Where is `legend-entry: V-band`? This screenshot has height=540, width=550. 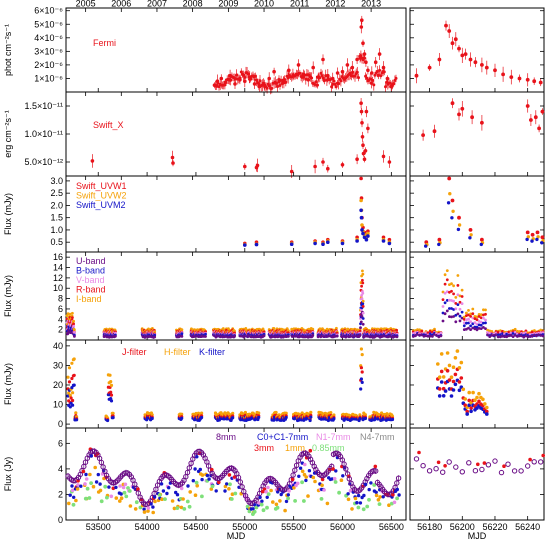 legend-entry: V-band is located at coordinates (90, 280).